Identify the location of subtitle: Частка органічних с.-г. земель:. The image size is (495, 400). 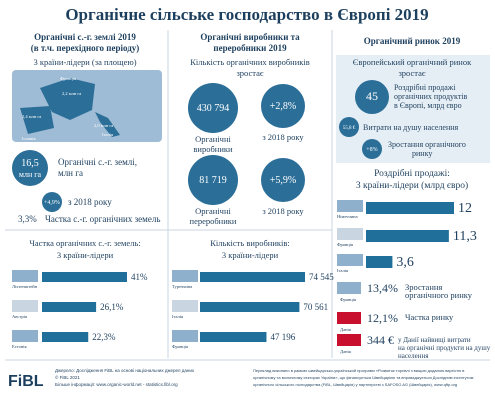
(84, 243).